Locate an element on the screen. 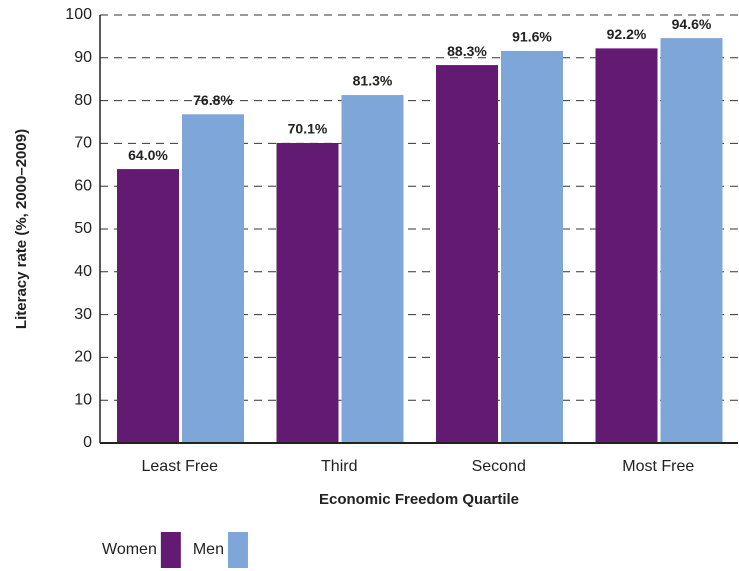 The image size is (739, 571). y-axis-label: Literacy rate (%, 2000–2009) is located at coordinates (21, 229).